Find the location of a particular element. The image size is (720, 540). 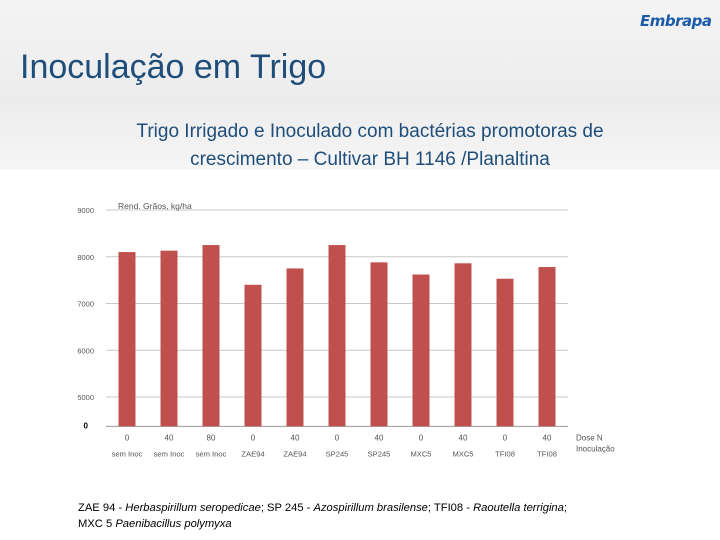

logo-text: Embrapa is located at coordinates (676, 21).